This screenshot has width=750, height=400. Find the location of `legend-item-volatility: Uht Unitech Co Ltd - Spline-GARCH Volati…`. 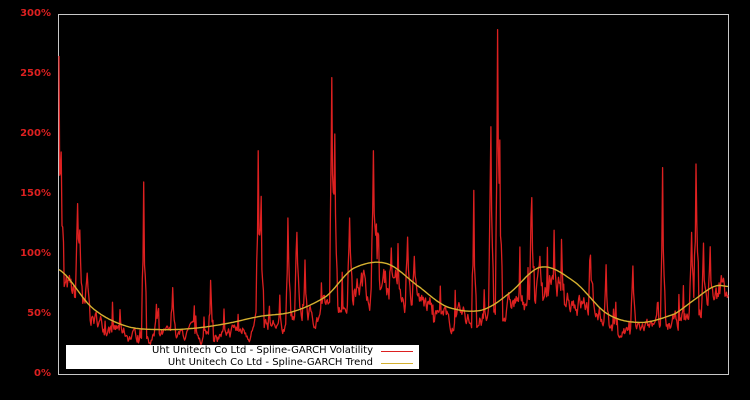

legend-item-volatility: Uht Unitech Co Ltd - Spline-GARCH Volati… is located at coordinates (282, 351).